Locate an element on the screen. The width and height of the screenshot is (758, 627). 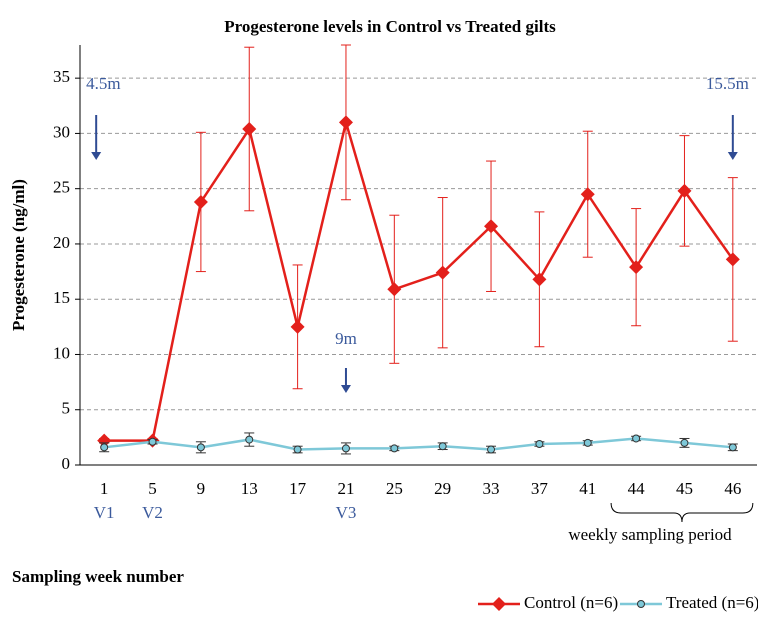
x-tick-label: 41 is located at coordinates (587, 488).